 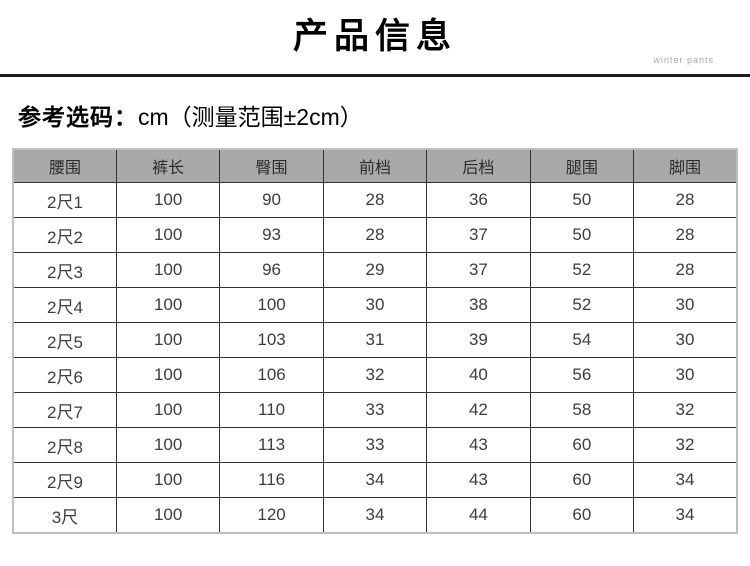 I want to click on column-header: 后档, so click(x=478, y=165).